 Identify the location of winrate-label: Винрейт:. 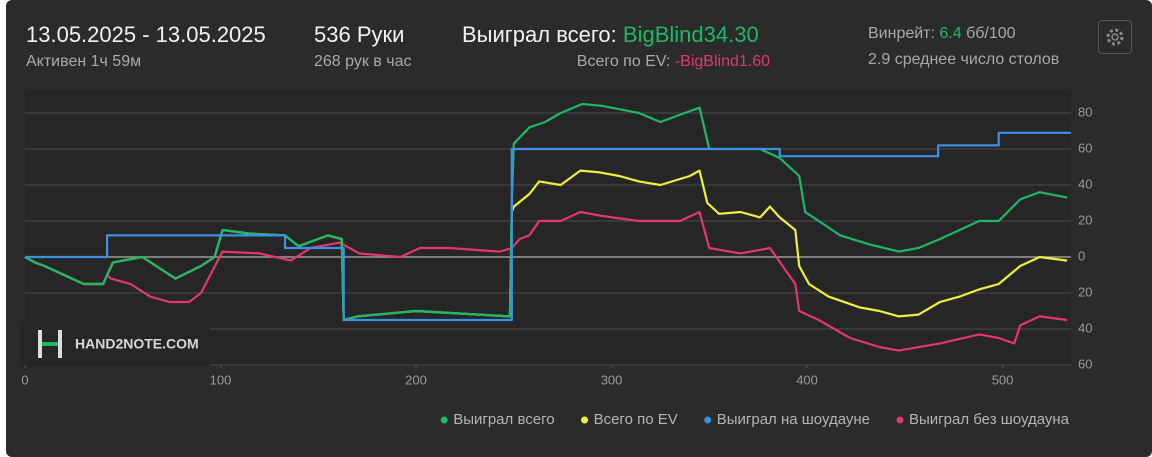
(904, 33).